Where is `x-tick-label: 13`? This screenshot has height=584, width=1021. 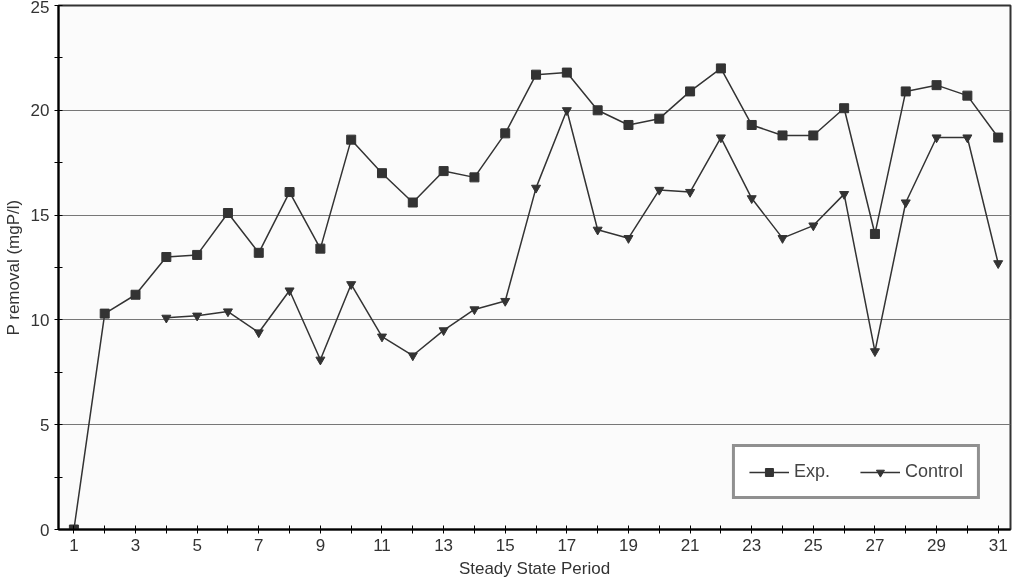
x-tick-label: 13 is located at coordinates (444, 545).